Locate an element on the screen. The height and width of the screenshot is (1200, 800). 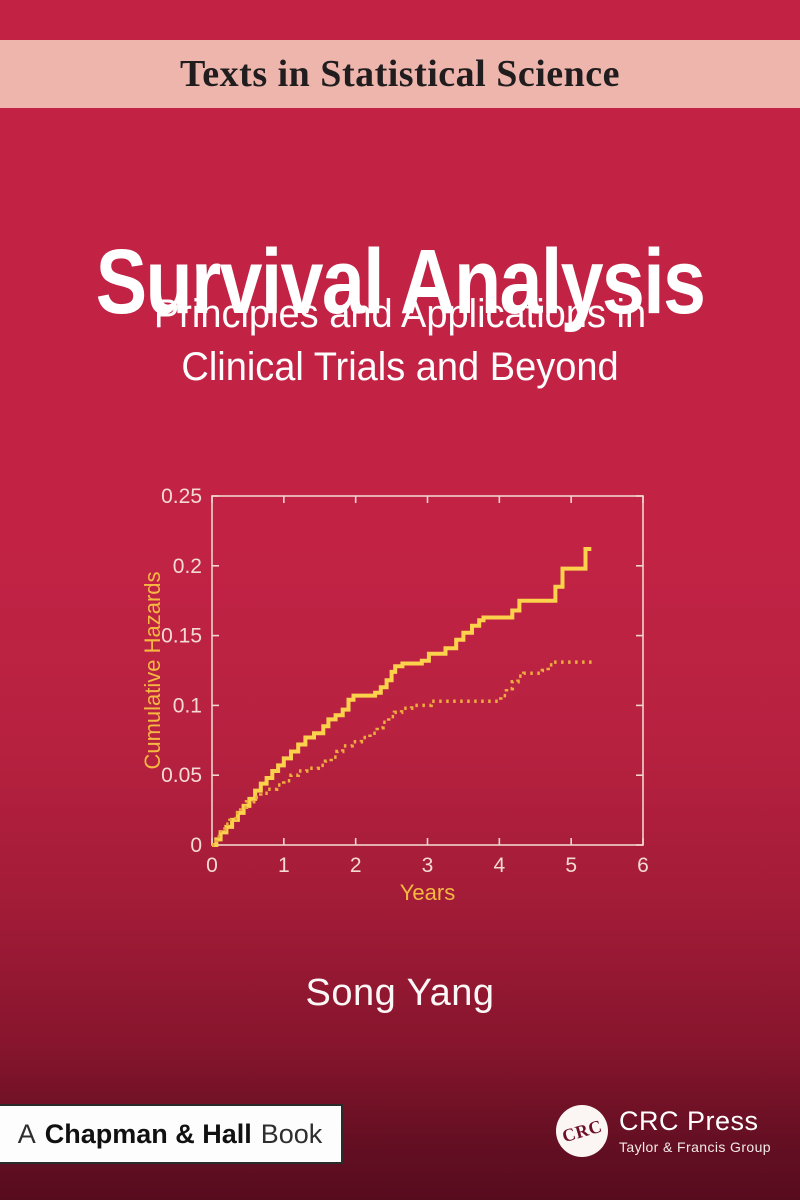
x-tick-label: 6 is located at coordinates (643, 865).